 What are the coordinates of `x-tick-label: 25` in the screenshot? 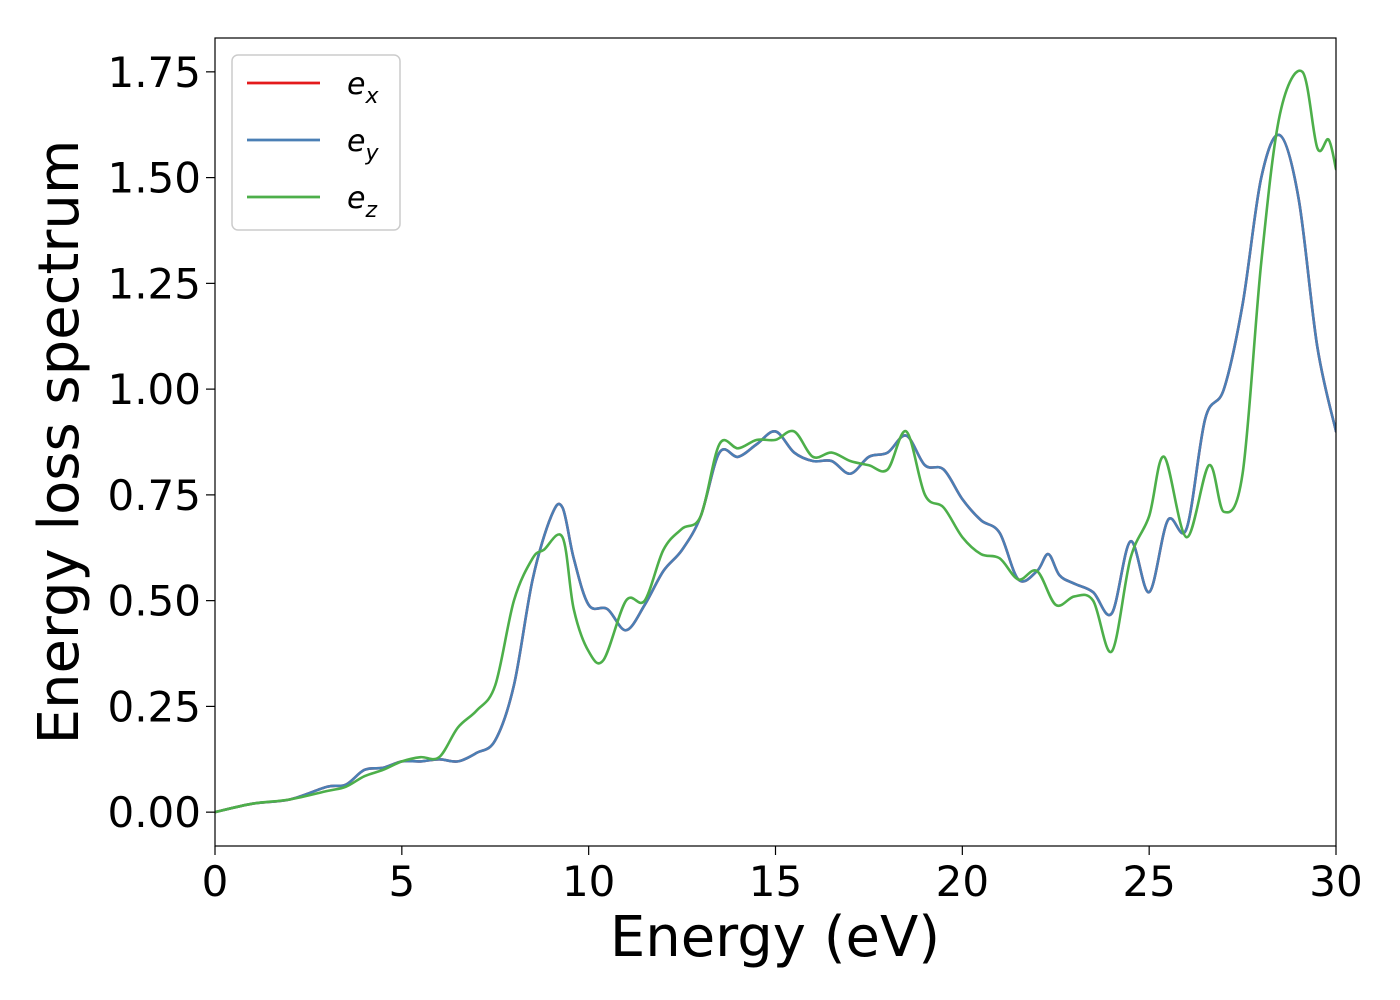 It's located at (1148, 881).